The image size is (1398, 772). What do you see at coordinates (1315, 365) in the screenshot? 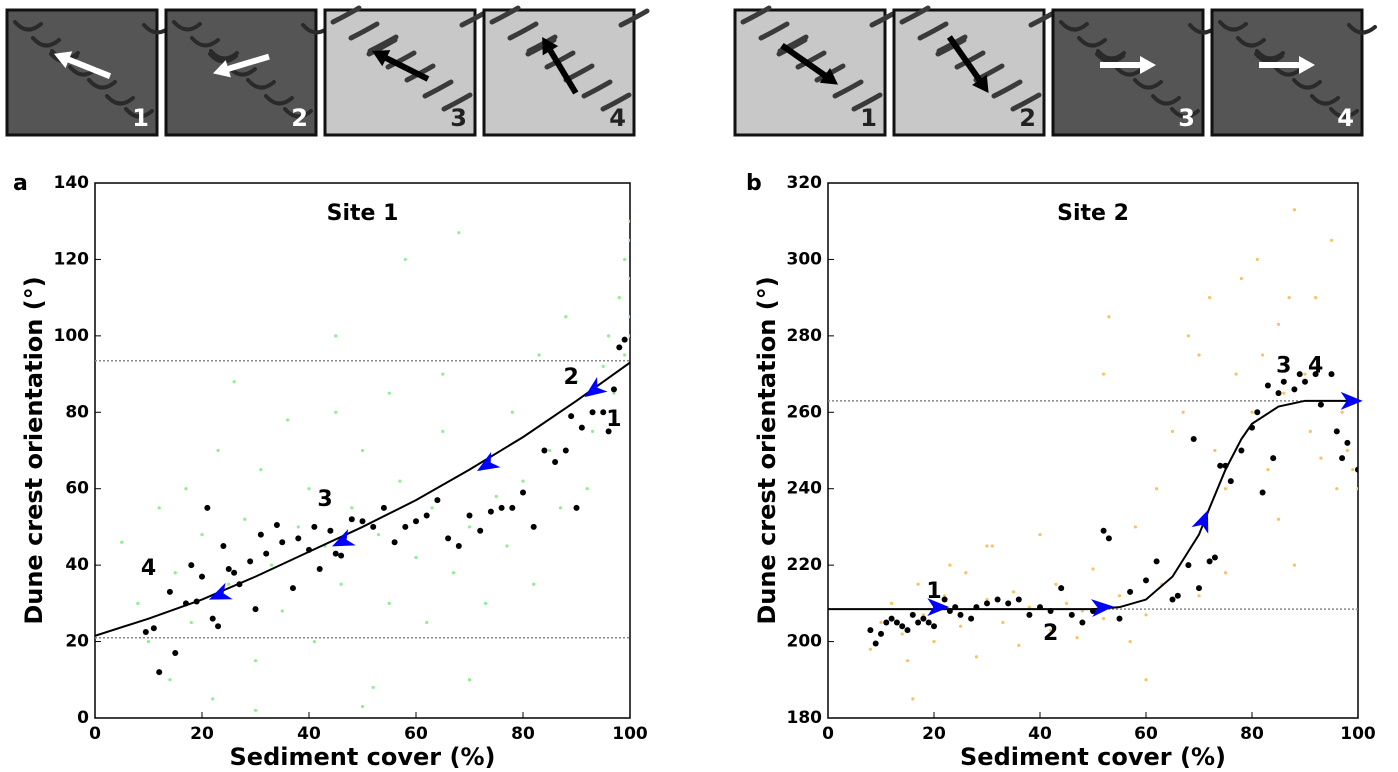
I see `annotation: 4` at bounding box center [1315, 365].